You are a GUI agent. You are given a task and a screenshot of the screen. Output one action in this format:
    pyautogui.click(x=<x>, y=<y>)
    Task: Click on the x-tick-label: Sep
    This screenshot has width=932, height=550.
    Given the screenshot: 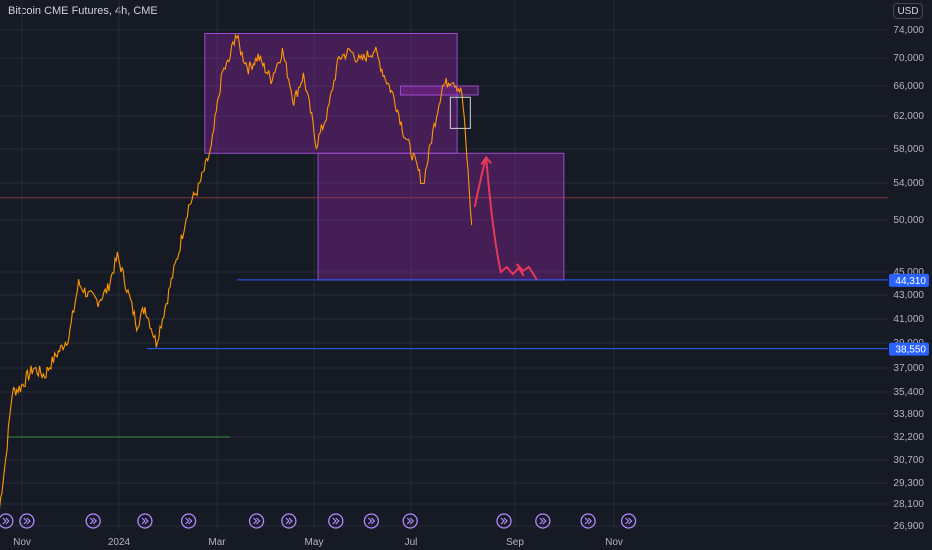 What is the action you would take?
    pyautogui.click(x=515, y=542)
    